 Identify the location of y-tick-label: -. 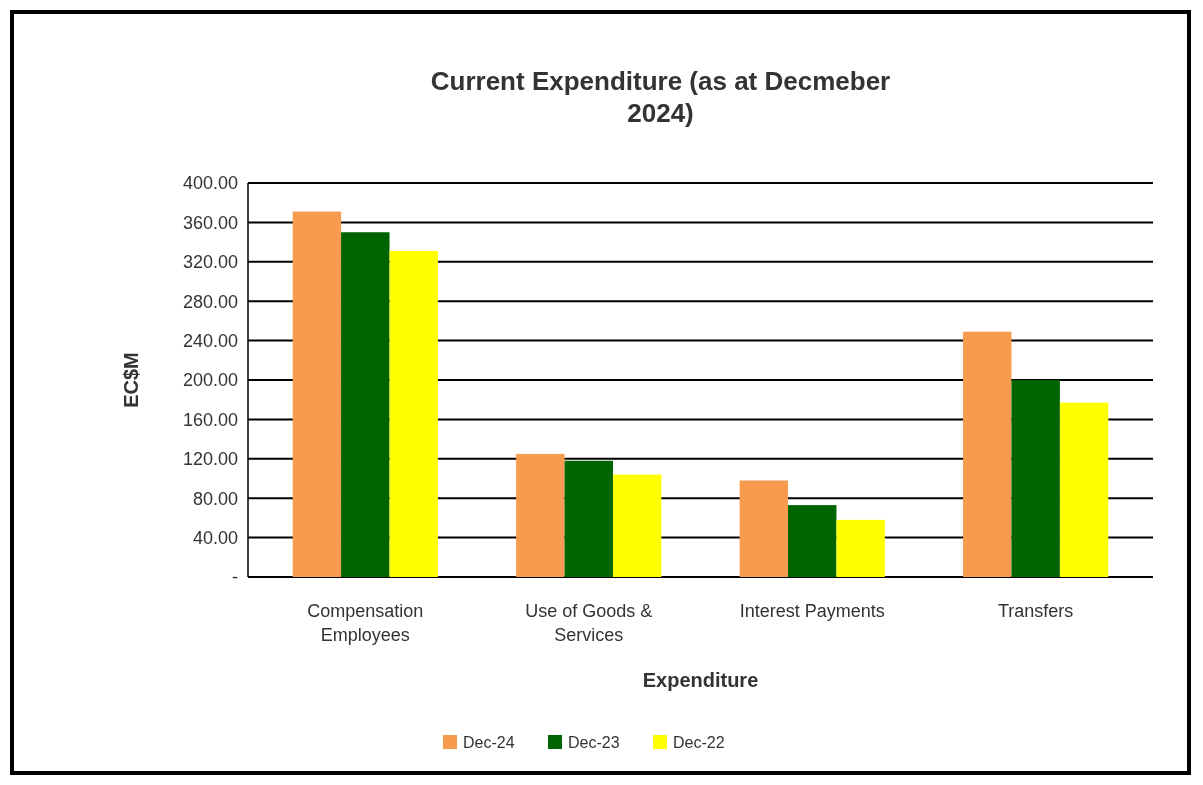
(235, 577).